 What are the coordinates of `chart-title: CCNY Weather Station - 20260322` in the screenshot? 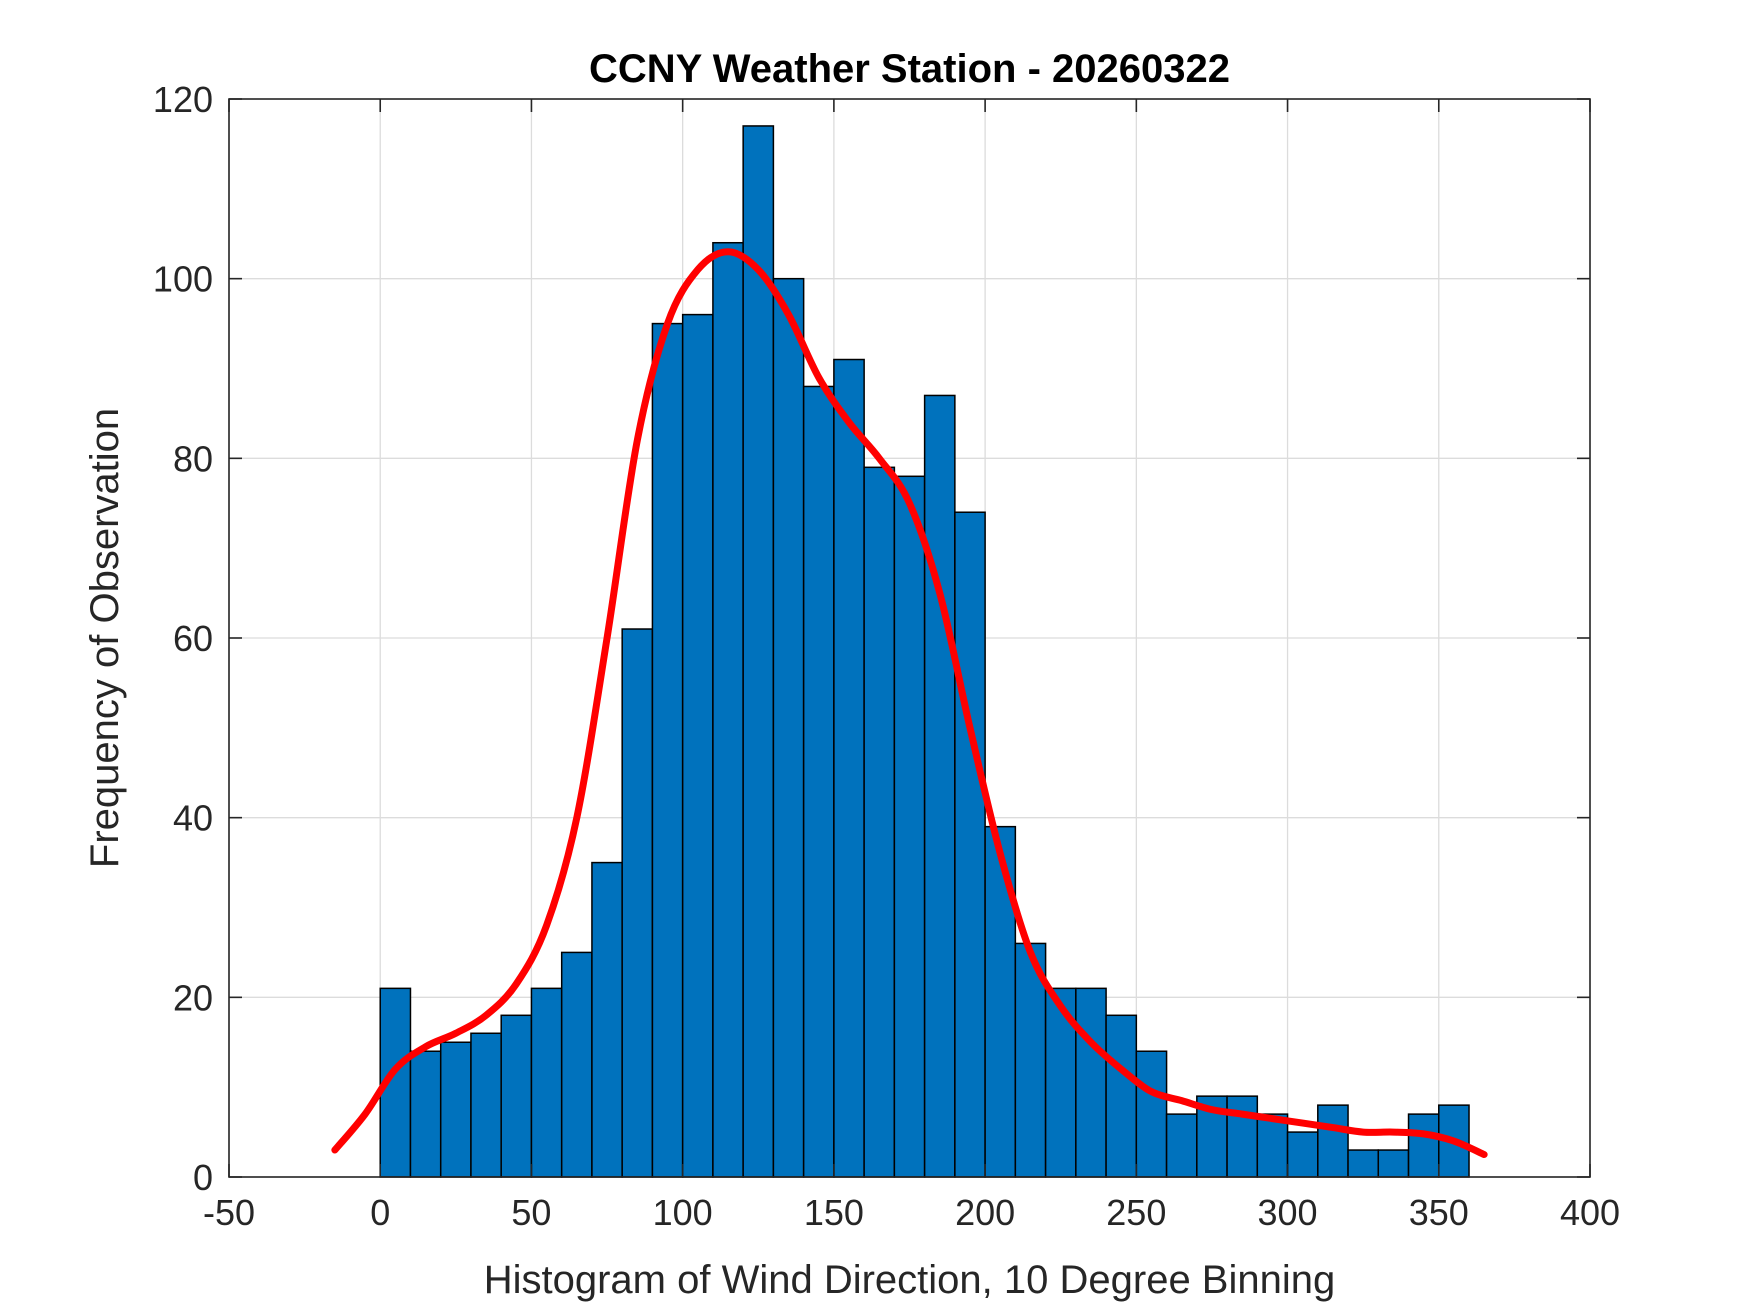 It's located at (909, 69).